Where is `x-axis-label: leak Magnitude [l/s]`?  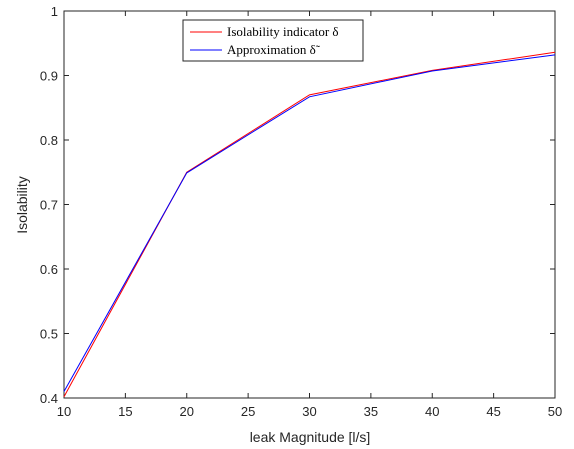 x-axis-label: leak Magnitude [l/s] is located at coordinates (310, 437).